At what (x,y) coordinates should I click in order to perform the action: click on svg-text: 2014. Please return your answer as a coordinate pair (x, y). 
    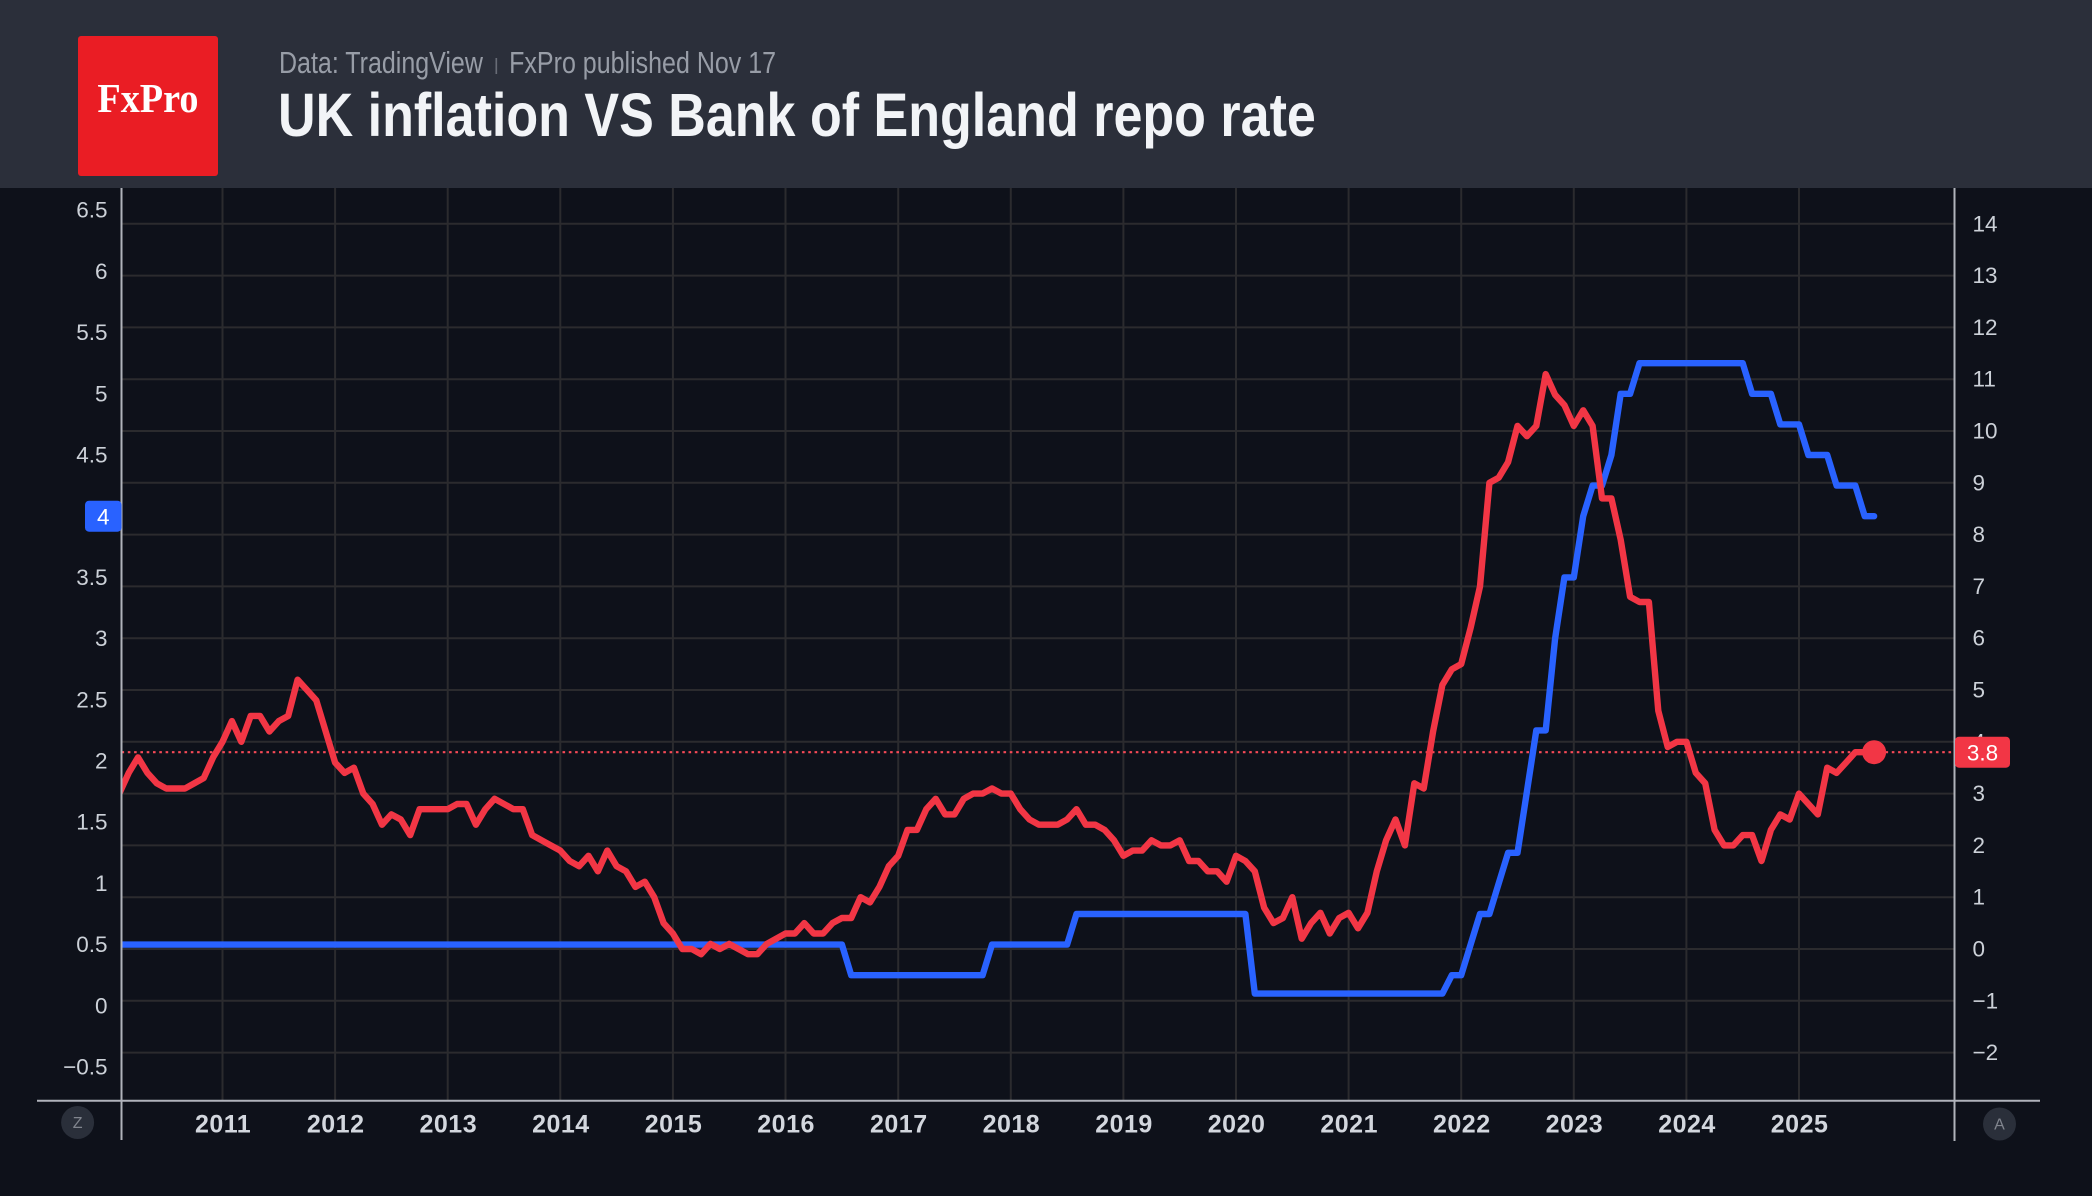
    Looking at the image, I should click on (561, 1125).